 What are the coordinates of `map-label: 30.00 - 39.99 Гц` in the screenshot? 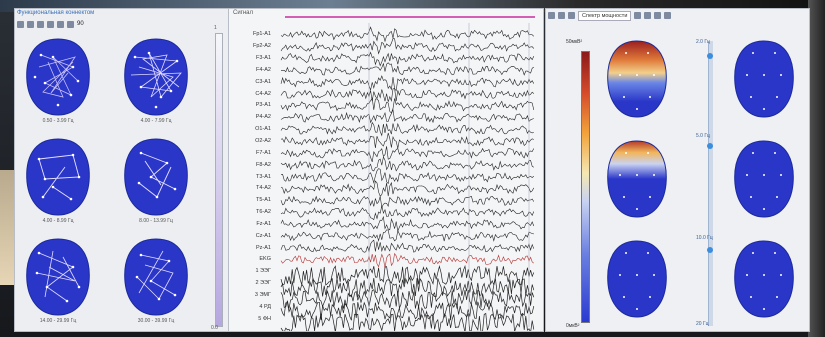 It's located at (156, 321).